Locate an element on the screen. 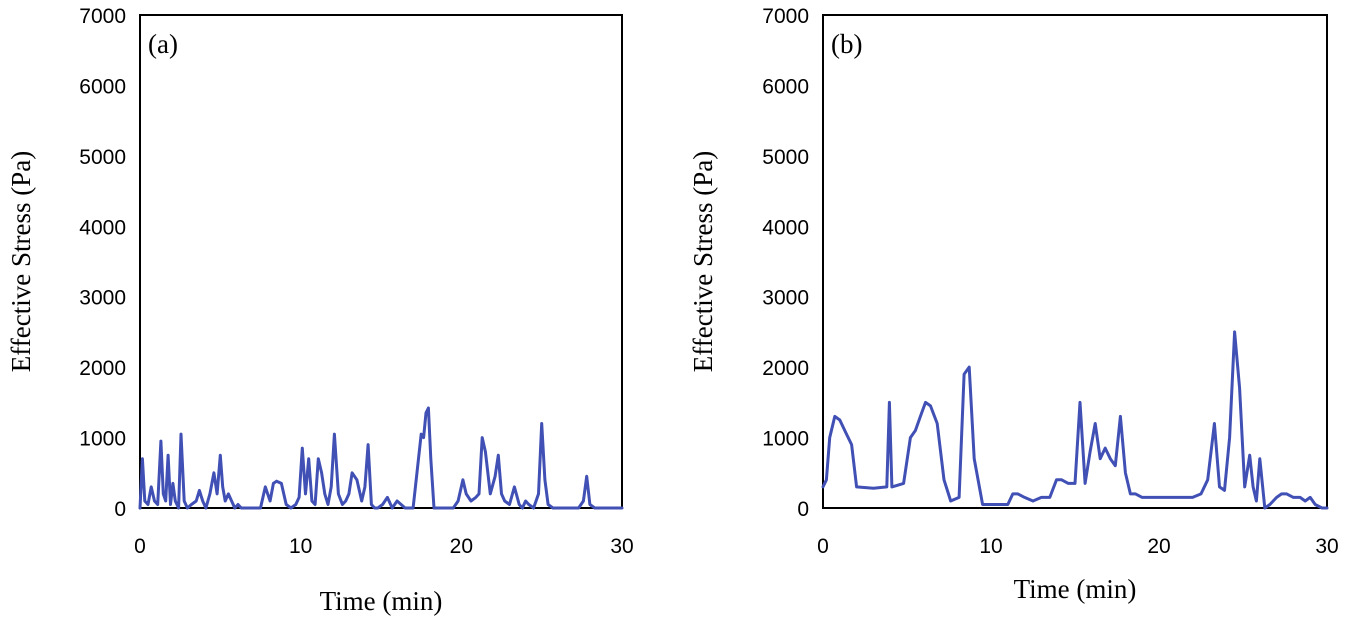 The image size is (1346, 618). panel-label: (a) is located at coordinates (163, 44).